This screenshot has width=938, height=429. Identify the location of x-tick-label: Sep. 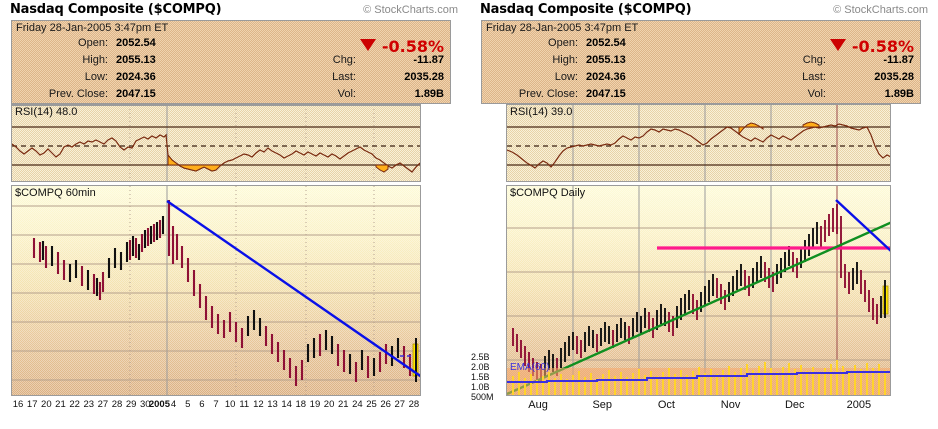
(602, 405).